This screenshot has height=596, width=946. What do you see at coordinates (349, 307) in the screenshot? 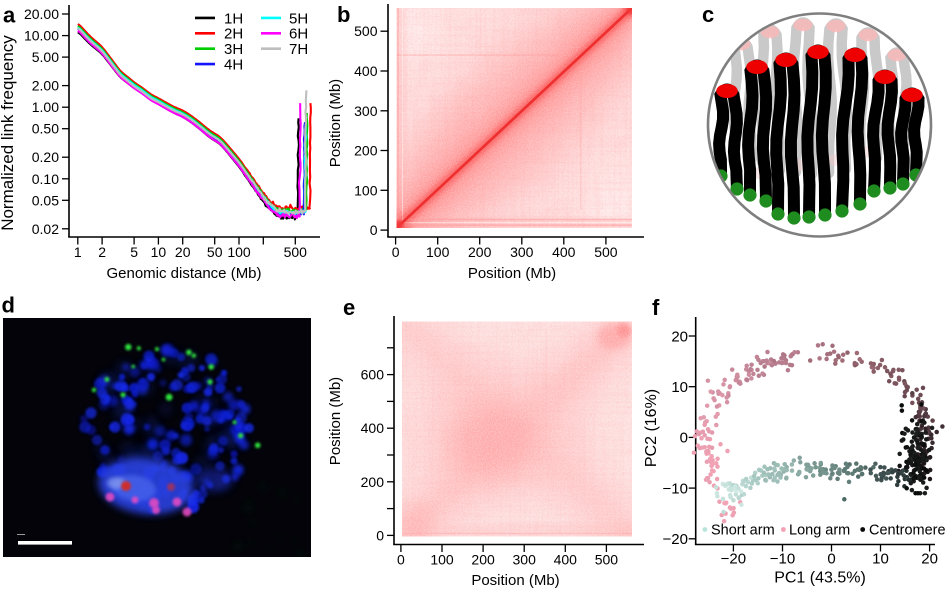
I see `svg-text: e` at bounding box center [349, 307].